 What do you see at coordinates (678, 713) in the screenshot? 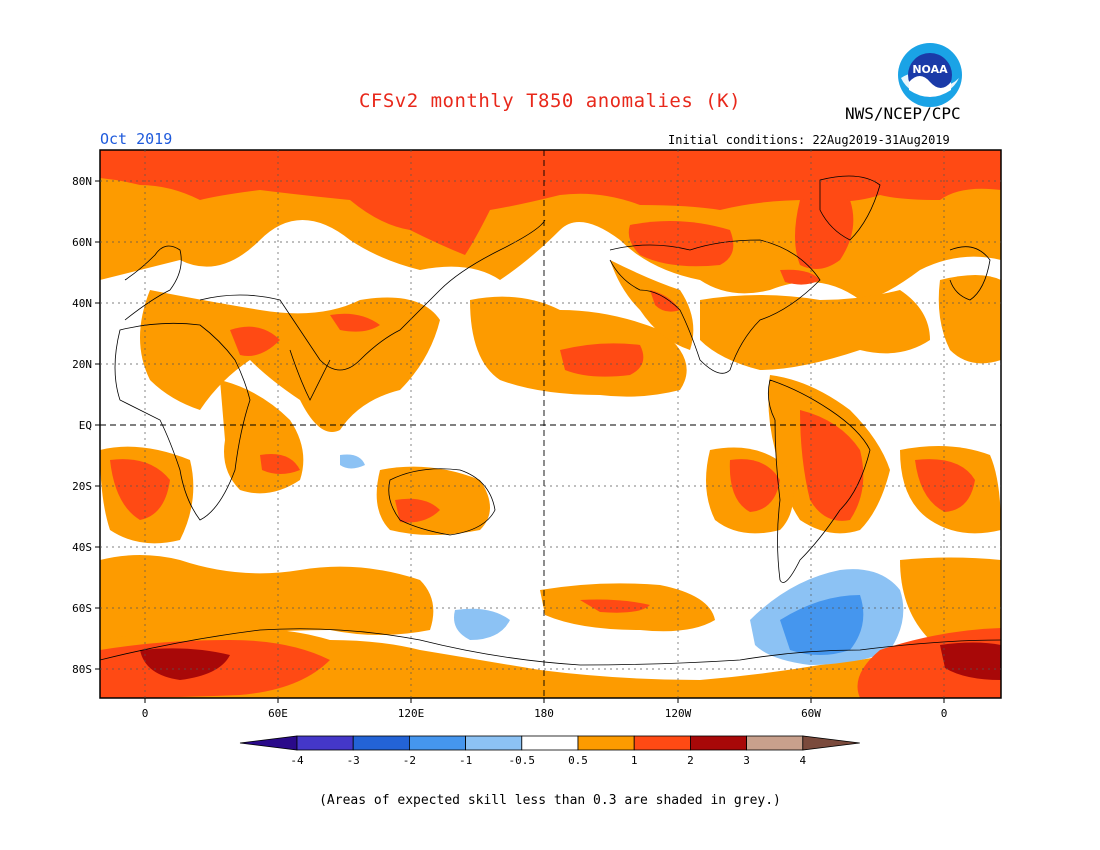
I see `lon-label: 120W` at bounding box center [678, 713].